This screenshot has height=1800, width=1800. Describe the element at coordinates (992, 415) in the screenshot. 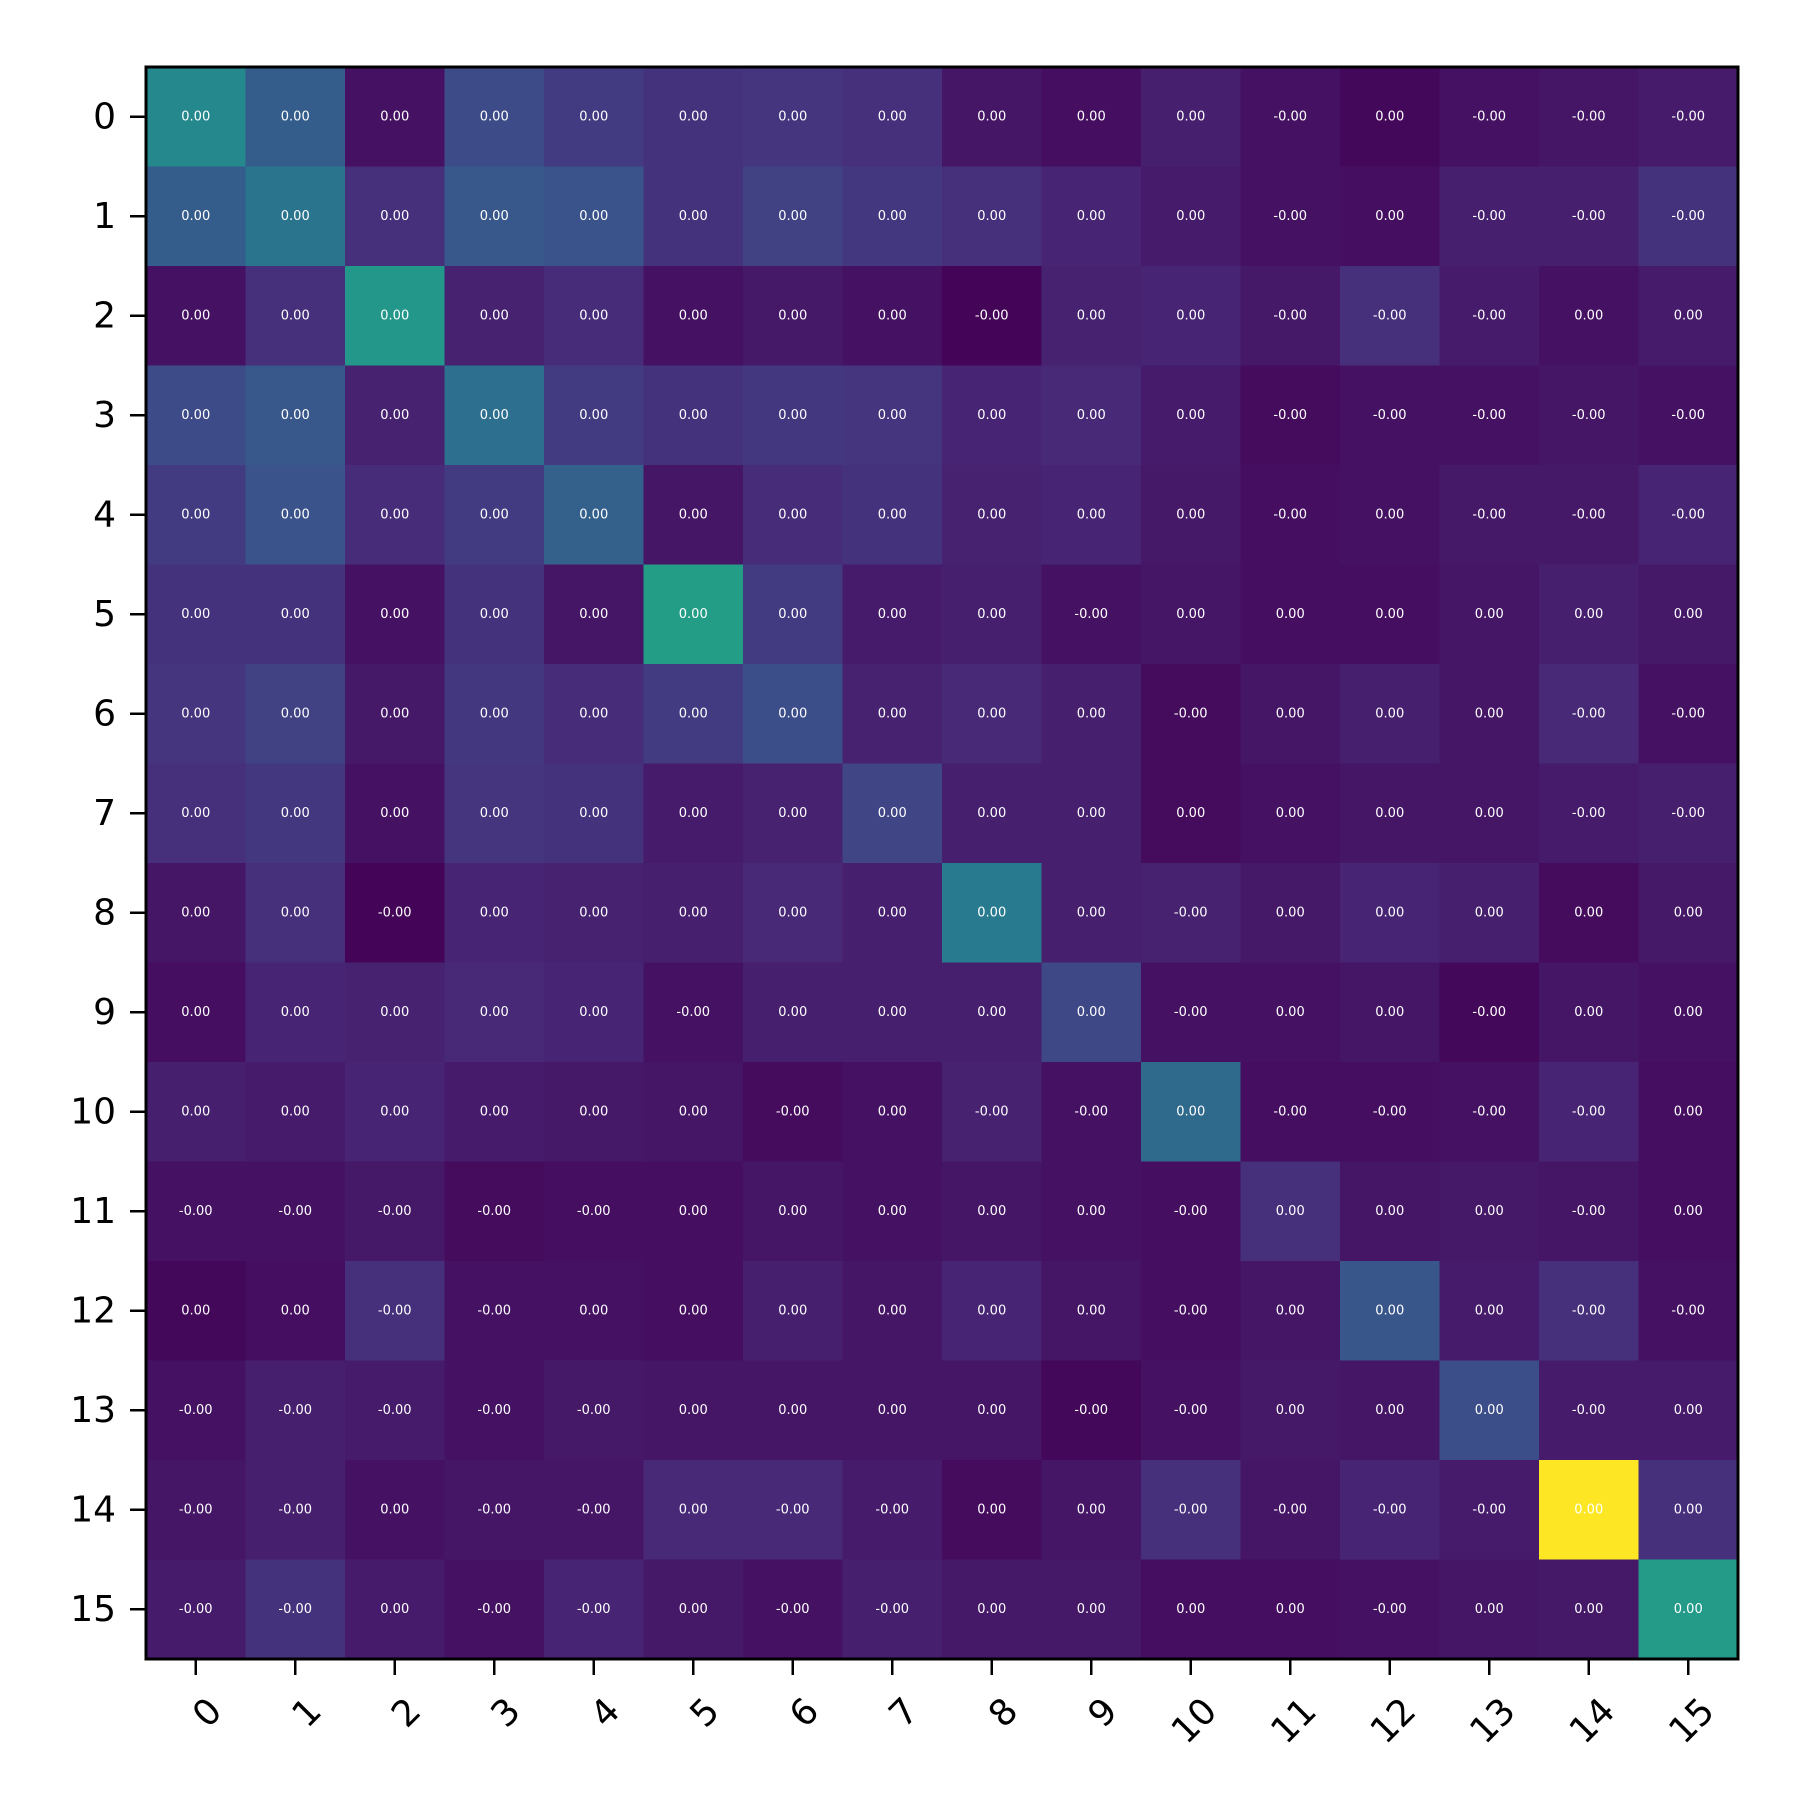

I see `heatmap-cell-r3-c8` at that location.